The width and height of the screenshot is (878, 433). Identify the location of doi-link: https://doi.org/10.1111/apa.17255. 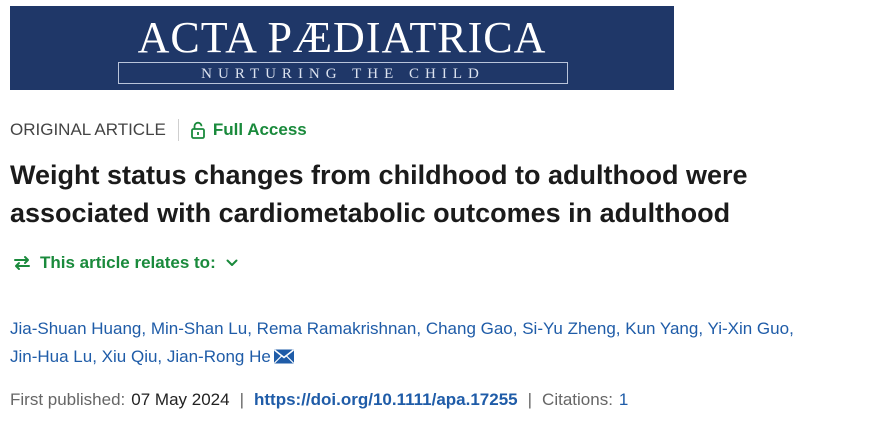
(386, 399).